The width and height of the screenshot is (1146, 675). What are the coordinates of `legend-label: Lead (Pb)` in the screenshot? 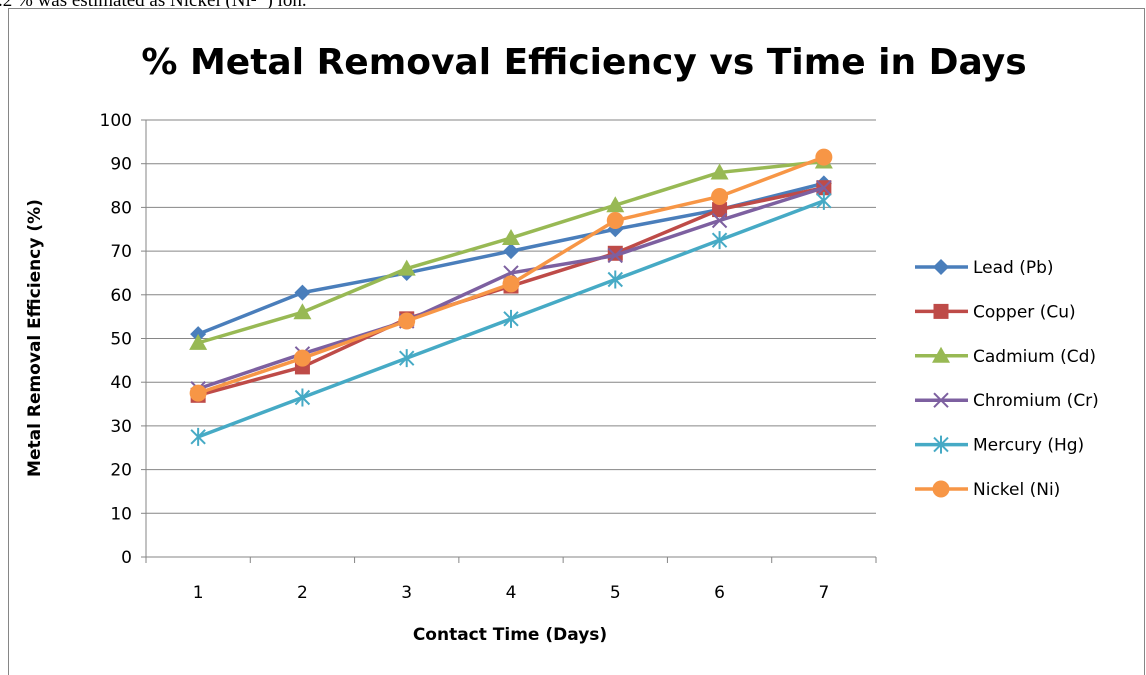 It's located at (1013, 268).